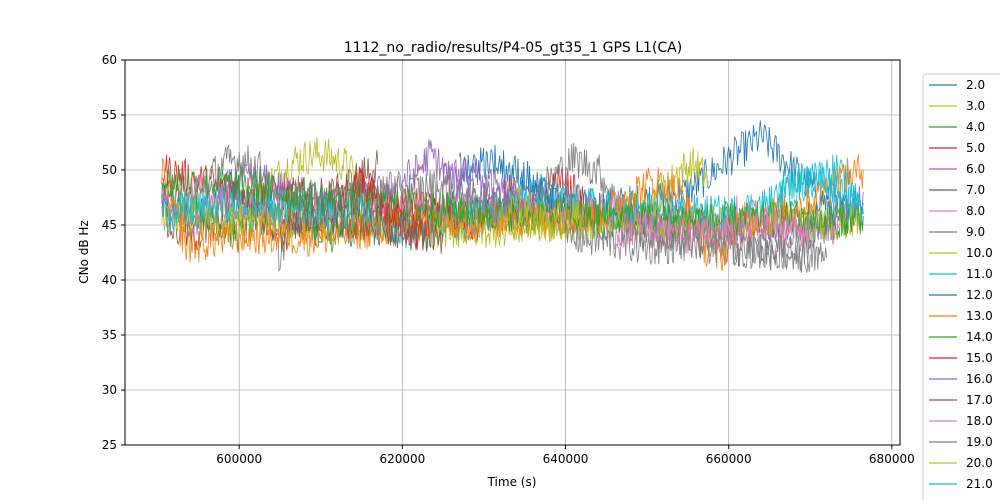 The image size is (1000, 500). What do you see at coordinates (820, 193) in the screenshot?
I see `series-line-21.0` at bounding box center [820, 193].